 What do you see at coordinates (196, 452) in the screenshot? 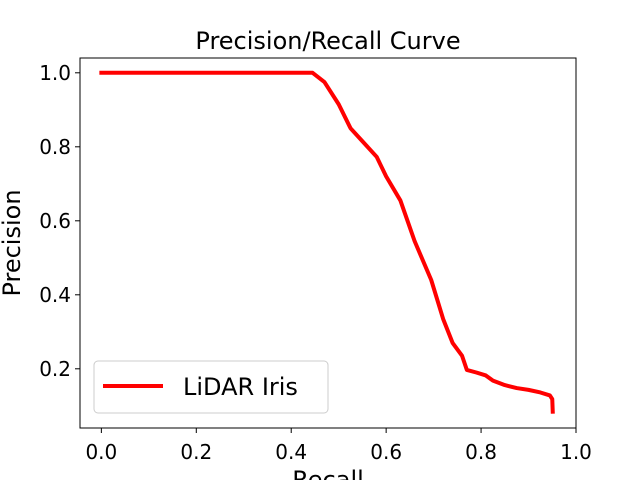
I see `x-tick-label: 0.2` at bounding box center [196, 452].